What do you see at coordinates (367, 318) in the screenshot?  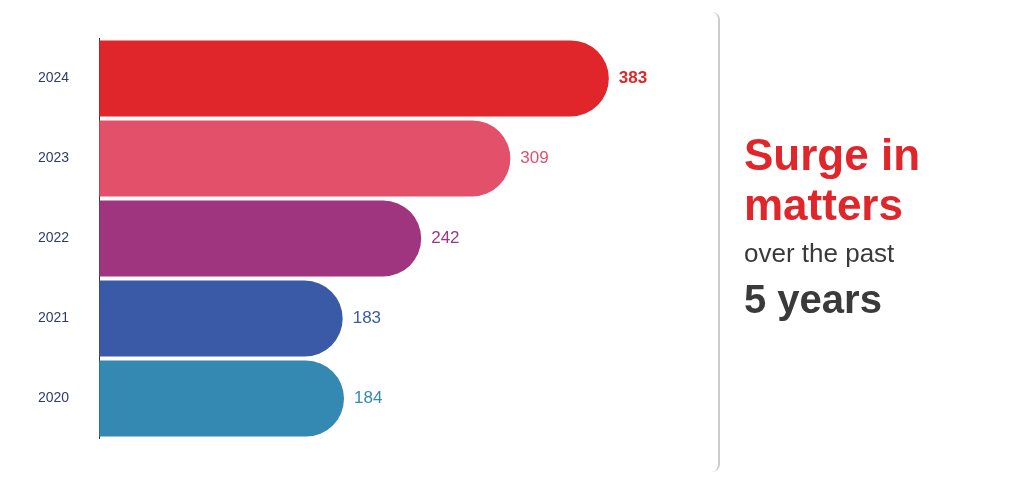 I see `data-label: 183` at bounding box center [367, 318].